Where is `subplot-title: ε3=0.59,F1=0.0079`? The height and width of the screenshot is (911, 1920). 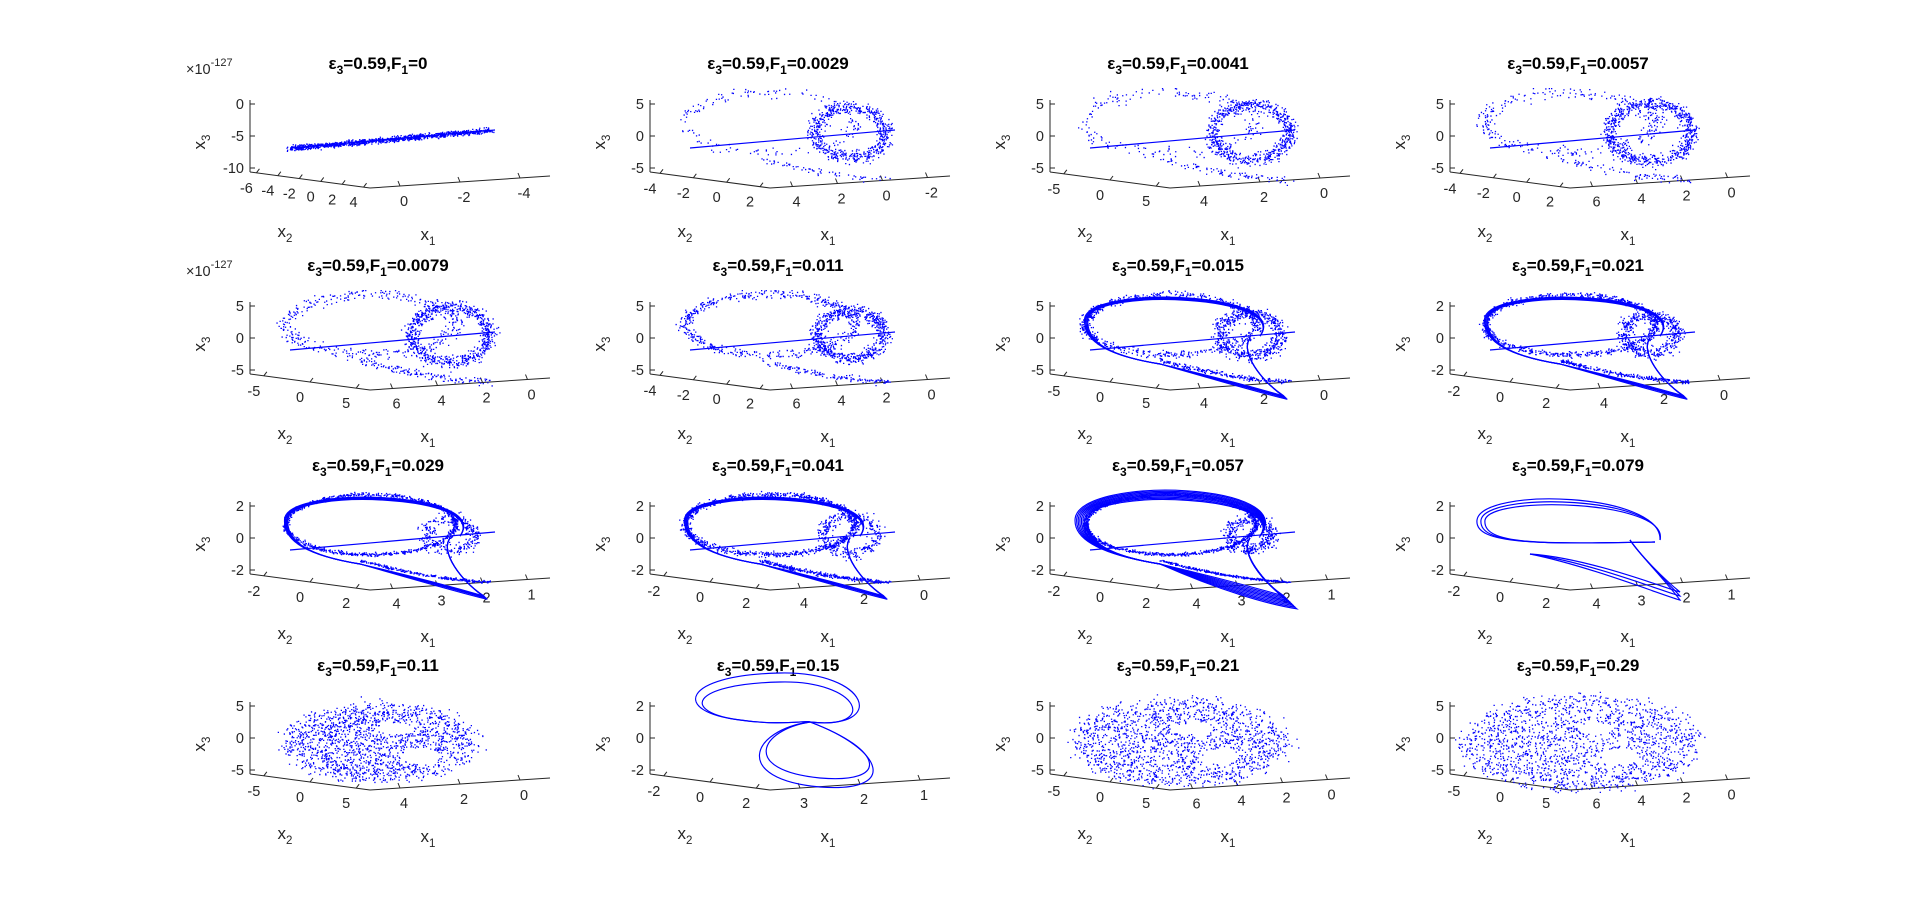
subplot-title: ε3=0.59,F1=0.0079 is located at coordinates (378, 267).